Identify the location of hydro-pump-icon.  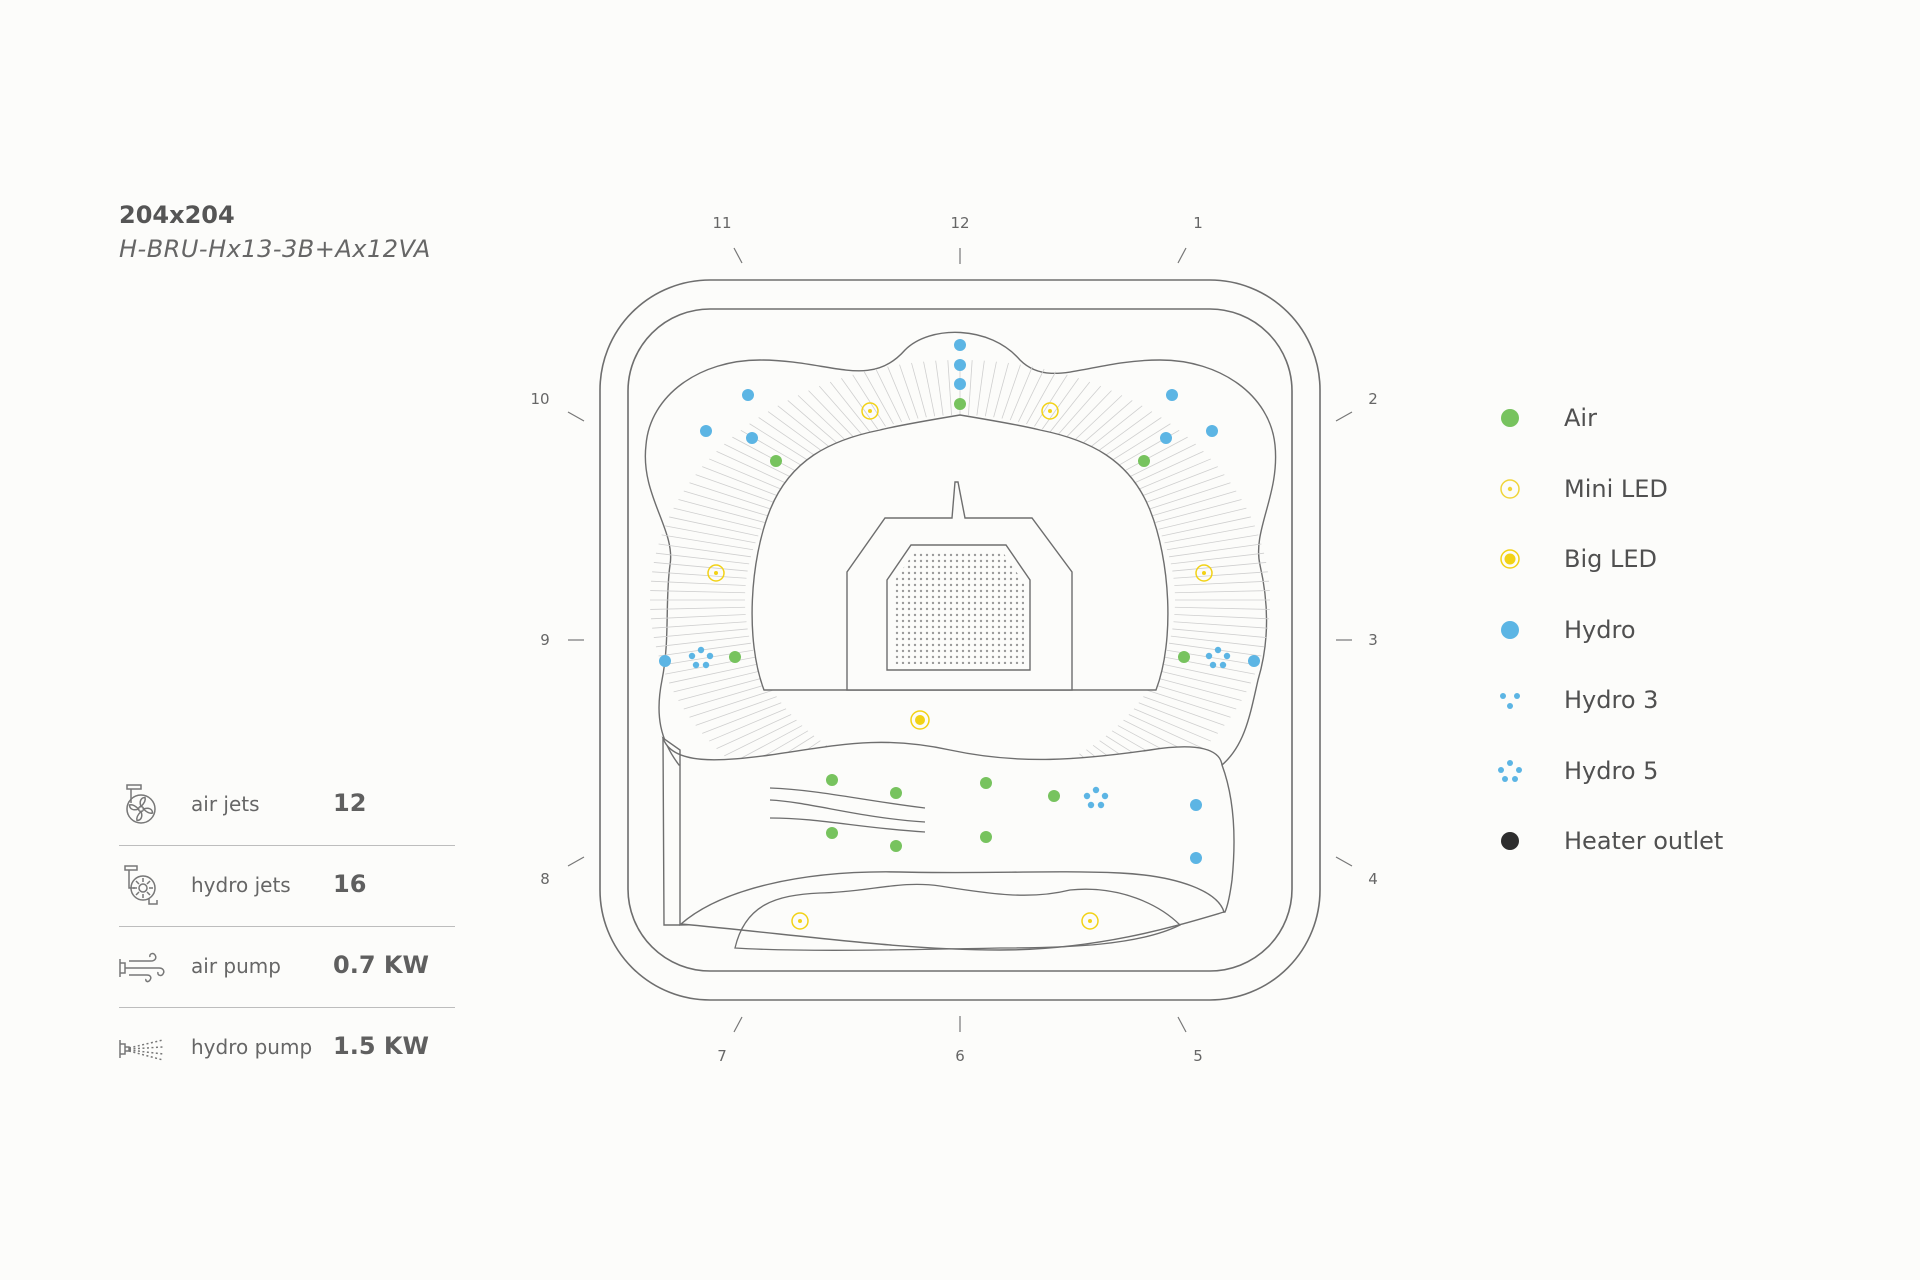
(141, 1050).